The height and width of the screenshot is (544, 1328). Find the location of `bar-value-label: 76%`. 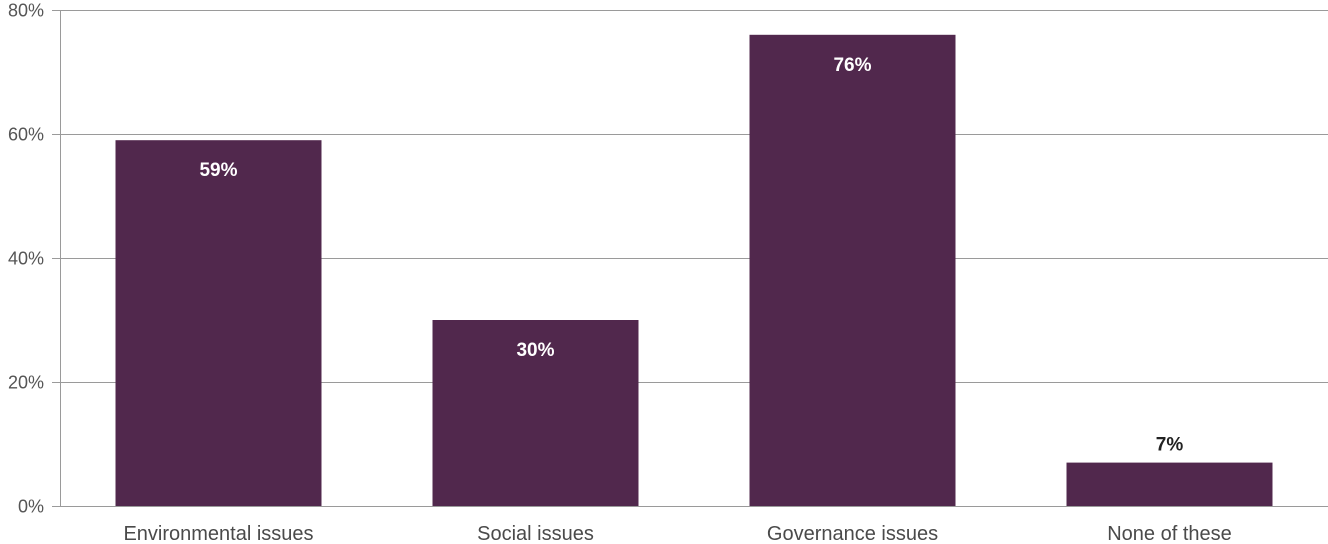

bar-value-label: 76% is located at coordinates (852, 65).